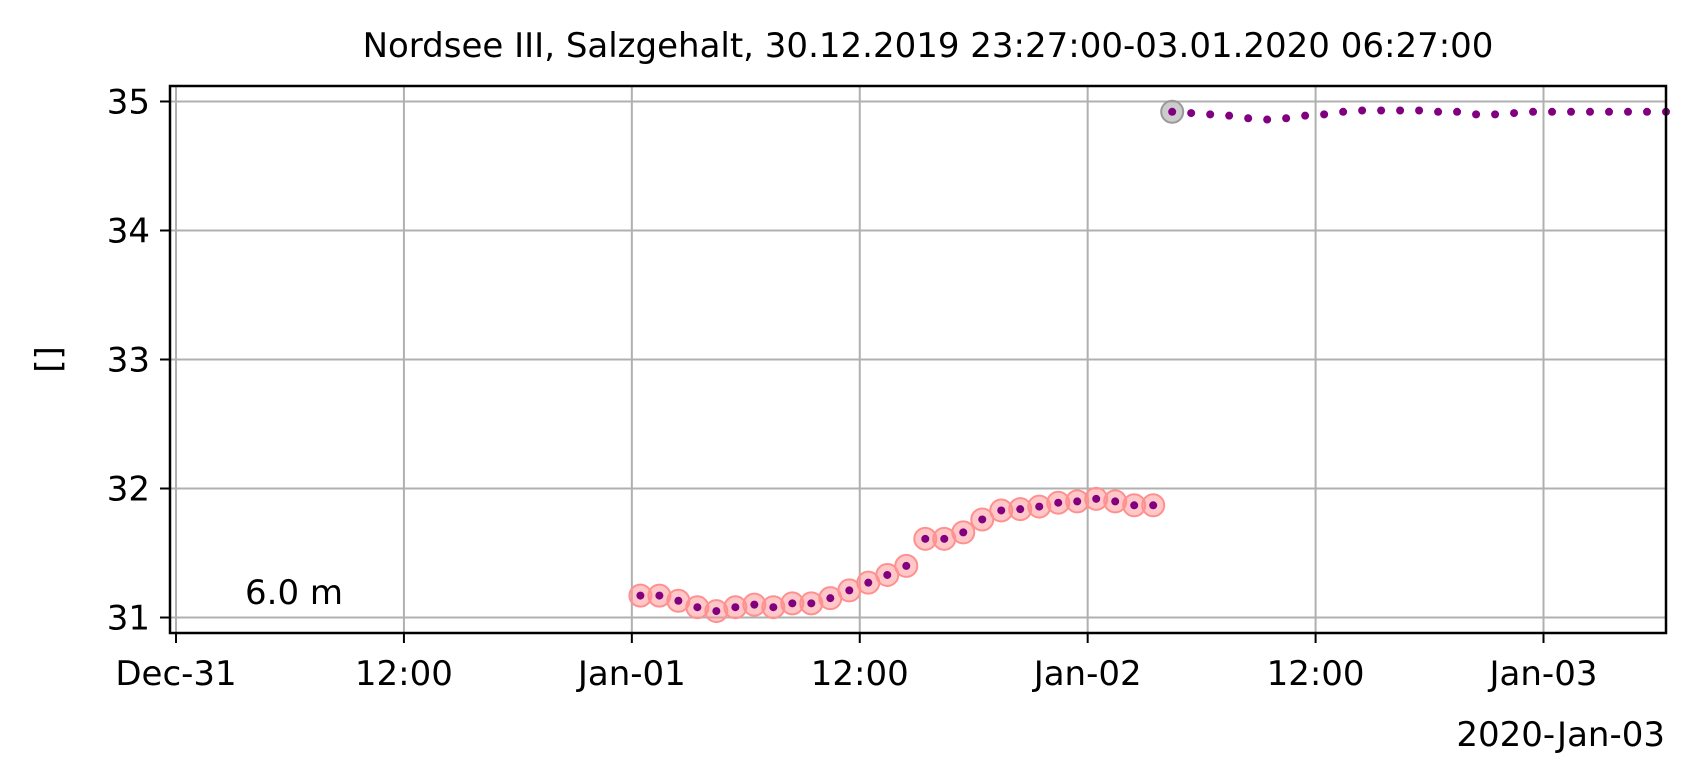 This screenshot has width=1689, height=782. Describe the element at coordinates (631, 674) in the screenshot. I see `x-tick-label: Jan-01` at that location.